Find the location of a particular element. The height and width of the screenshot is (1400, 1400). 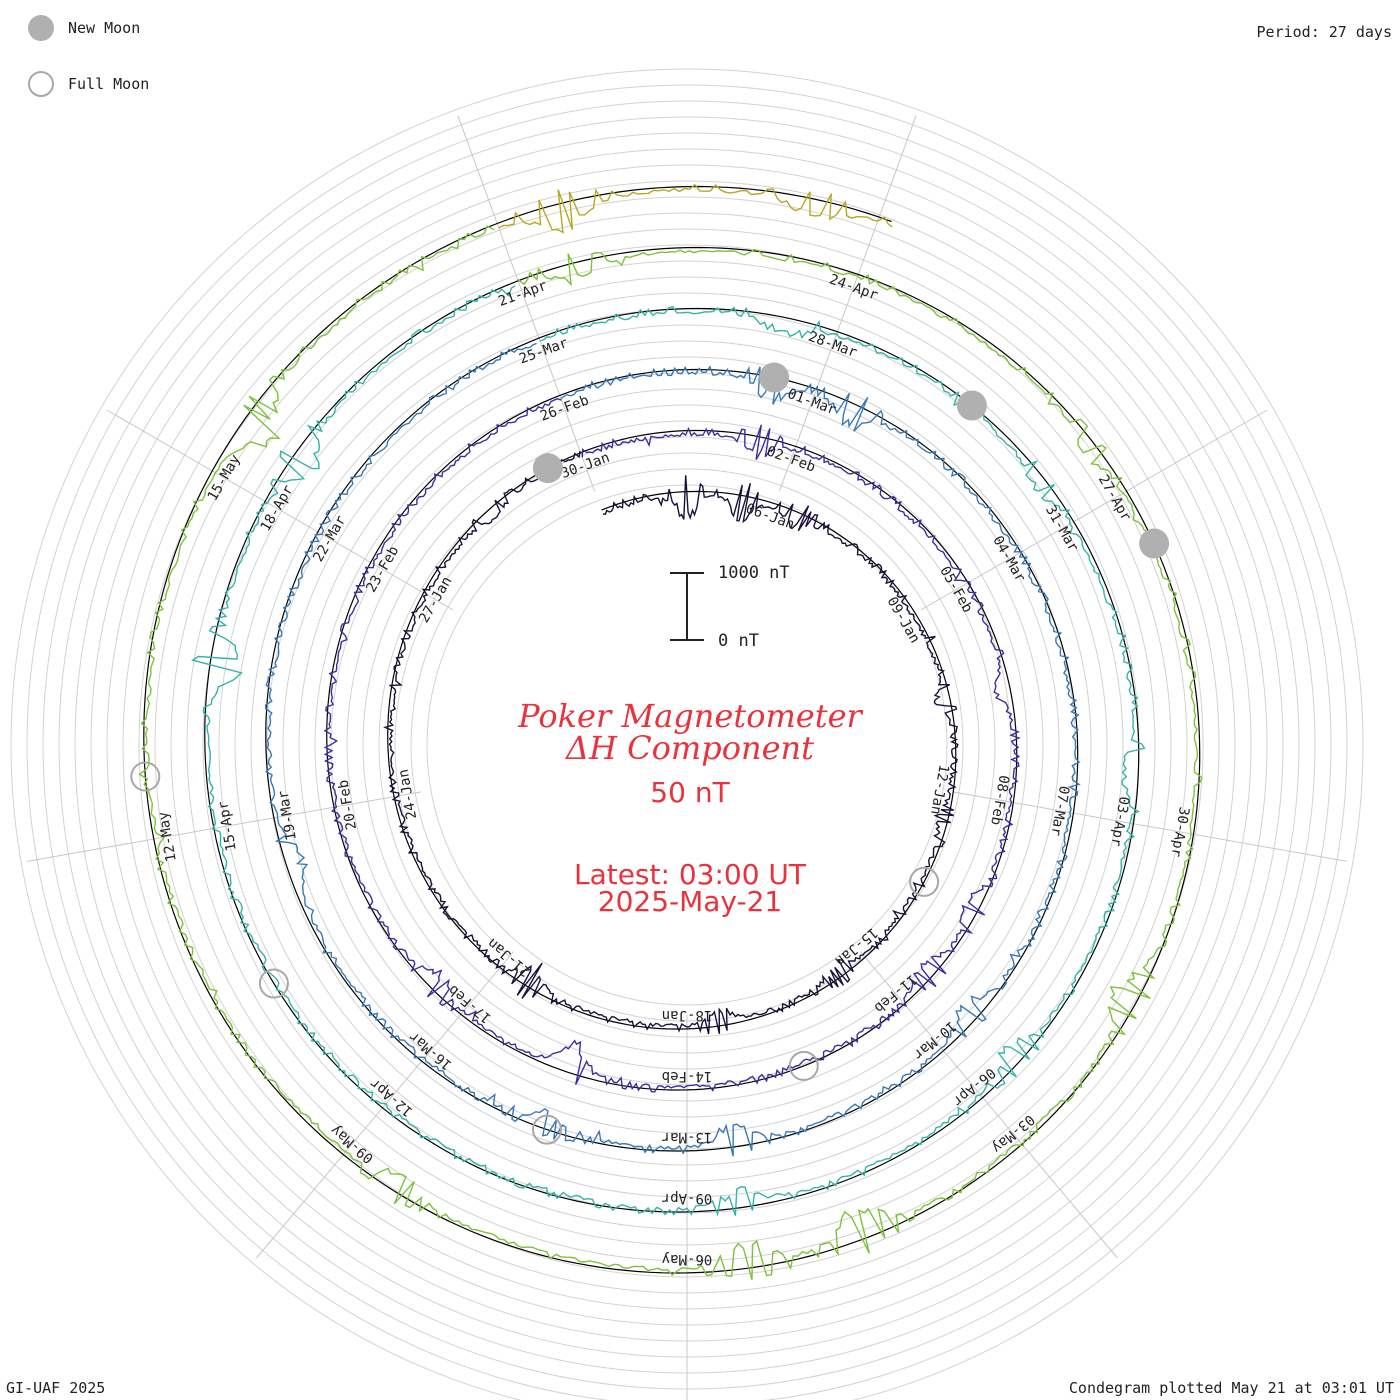

tick-label: 19-Mar is located at coordinates (287, 815).